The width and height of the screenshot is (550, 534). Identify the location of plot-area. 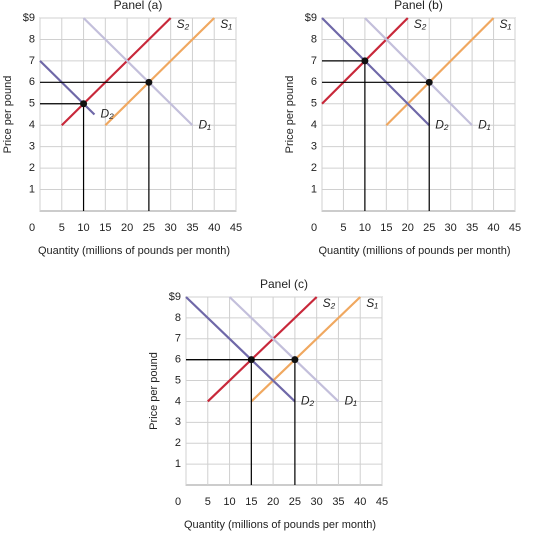
(138, 114).